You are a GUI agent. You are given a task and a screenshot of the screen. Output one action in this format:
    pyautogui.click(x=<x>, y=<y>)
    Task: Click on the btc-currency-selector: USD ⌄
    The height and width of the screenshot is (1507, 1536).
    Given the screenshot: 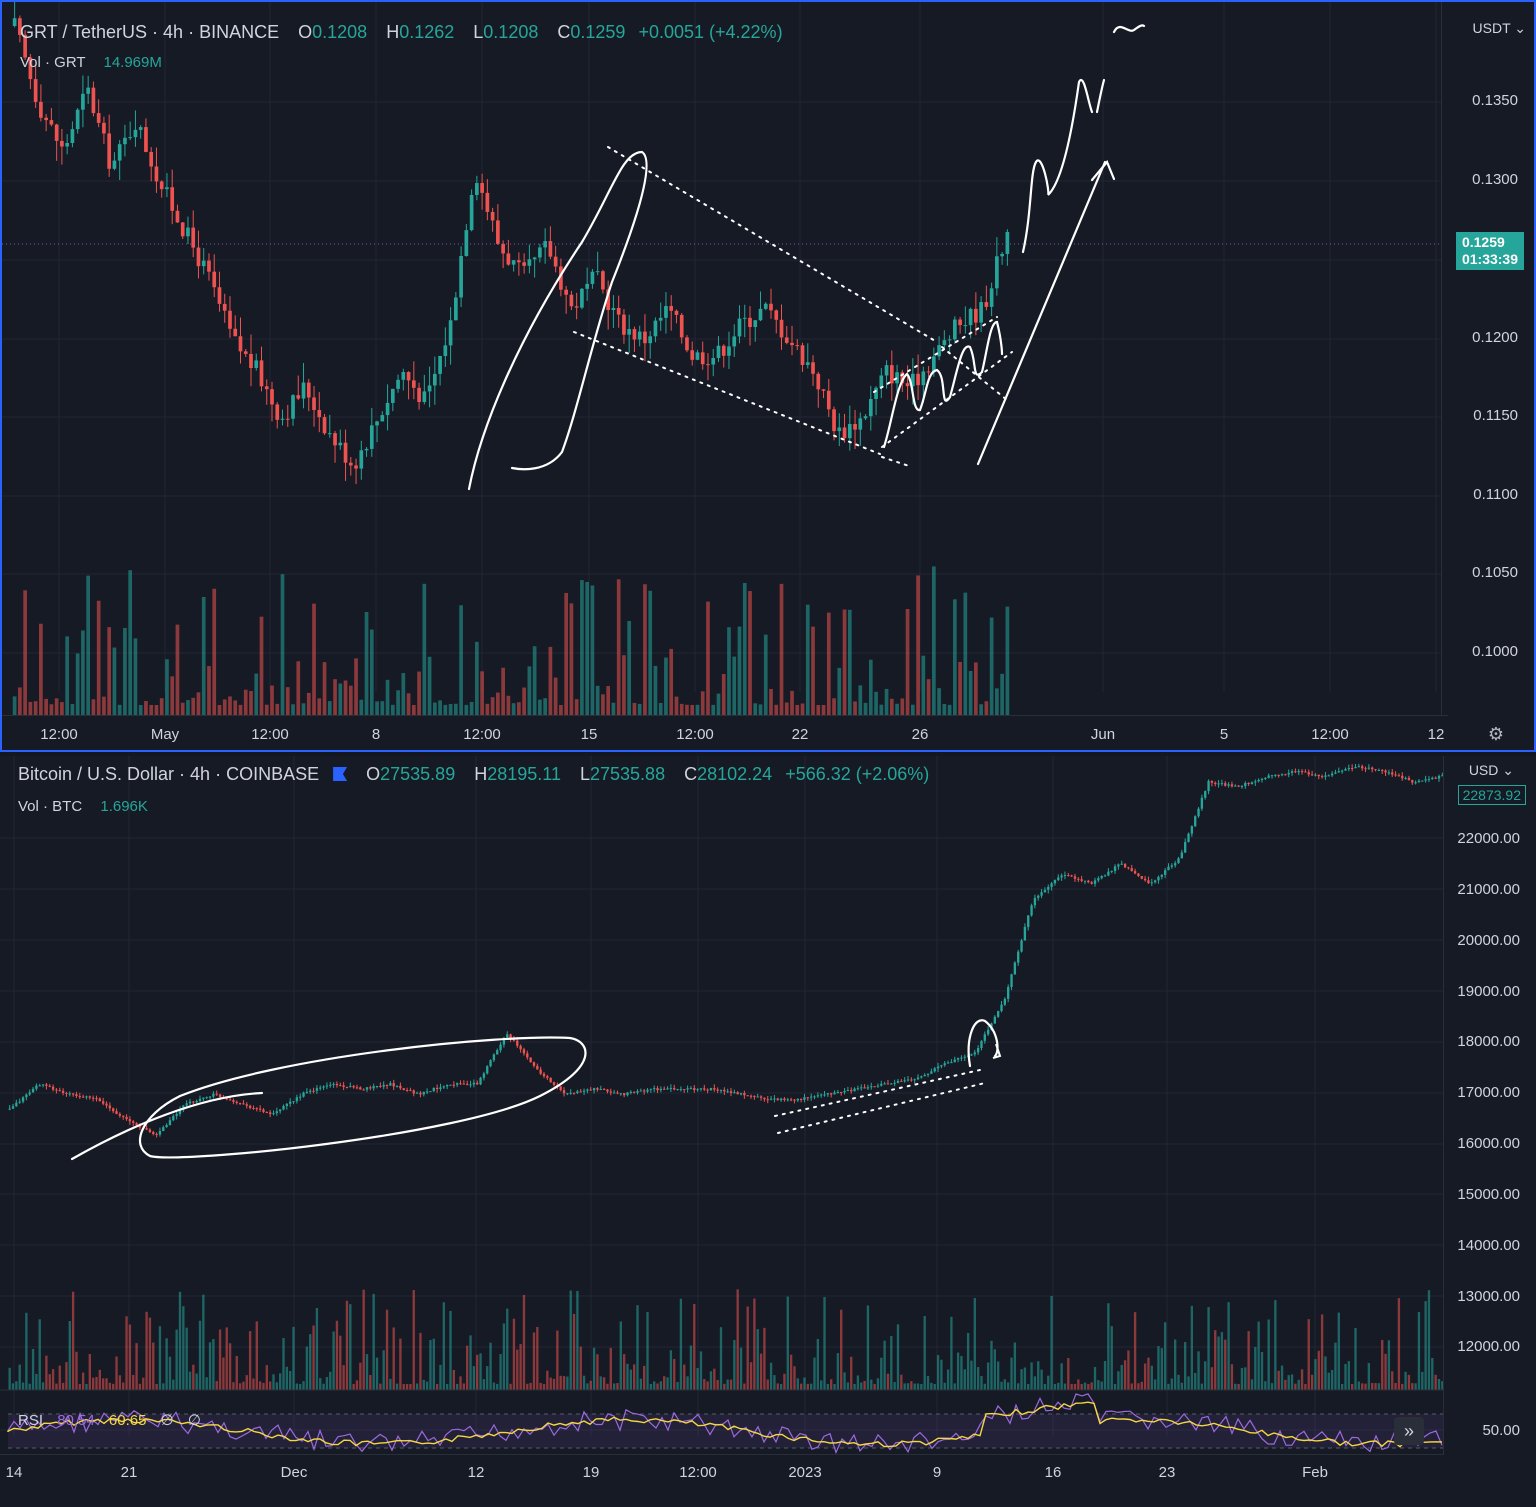 What is the action you would take?
    pyautogui.click(x=1491, y=770)
    